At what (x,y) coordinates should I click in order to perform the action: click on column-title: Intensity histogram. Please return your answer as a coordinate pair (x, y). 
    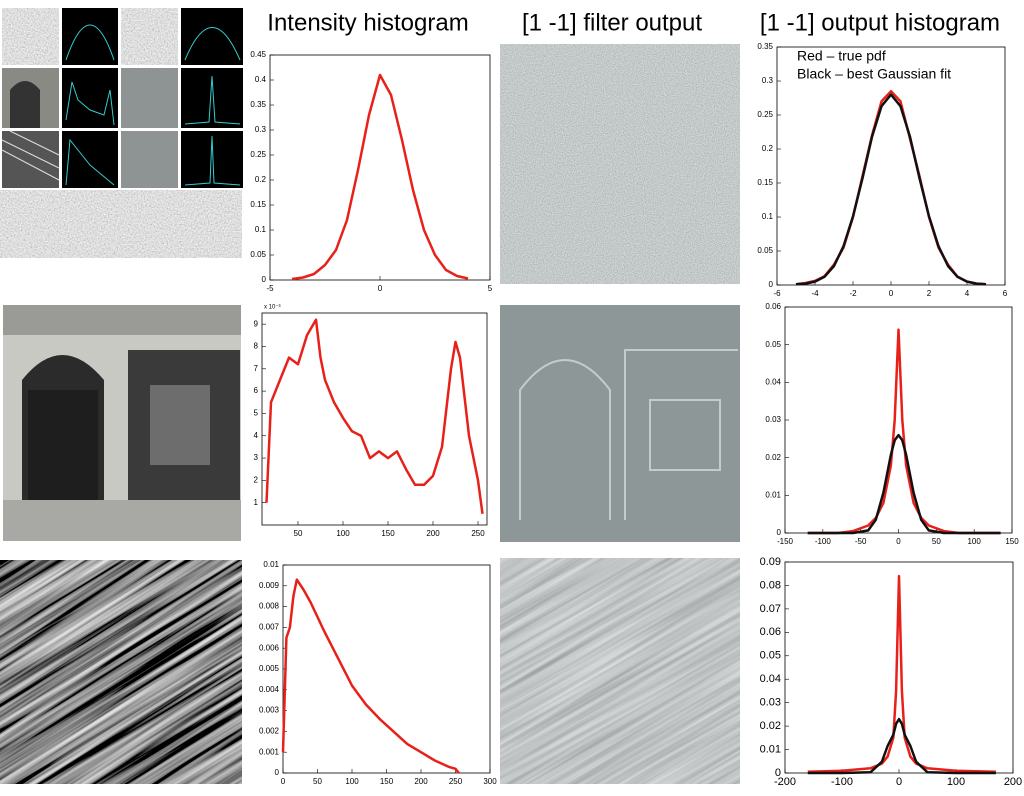
    Looking at the image, I should click on (367, 22).